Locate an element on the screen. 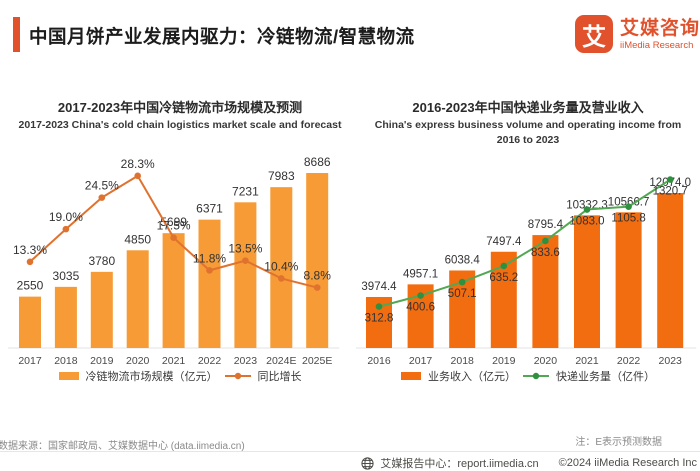 The height and width of the screenshot is (471, 700). svg-text: 7231 is located at coordinates (245, 191).